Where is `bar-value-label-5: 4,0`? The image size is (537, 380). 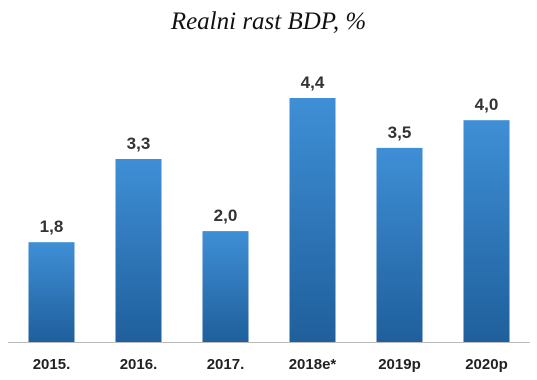
bar-value-label-5: 4,0 is located at coordinates (487, 104).